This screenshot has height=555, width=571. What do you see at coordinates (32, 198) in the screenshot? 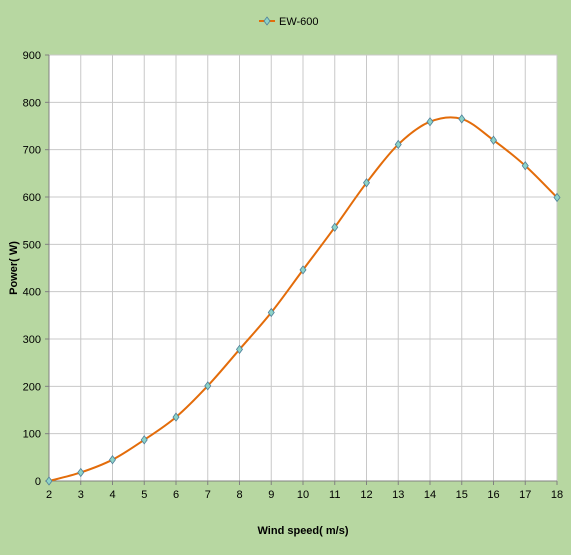
I see `y-tick-label: 600` at bounding box center [32, 198].